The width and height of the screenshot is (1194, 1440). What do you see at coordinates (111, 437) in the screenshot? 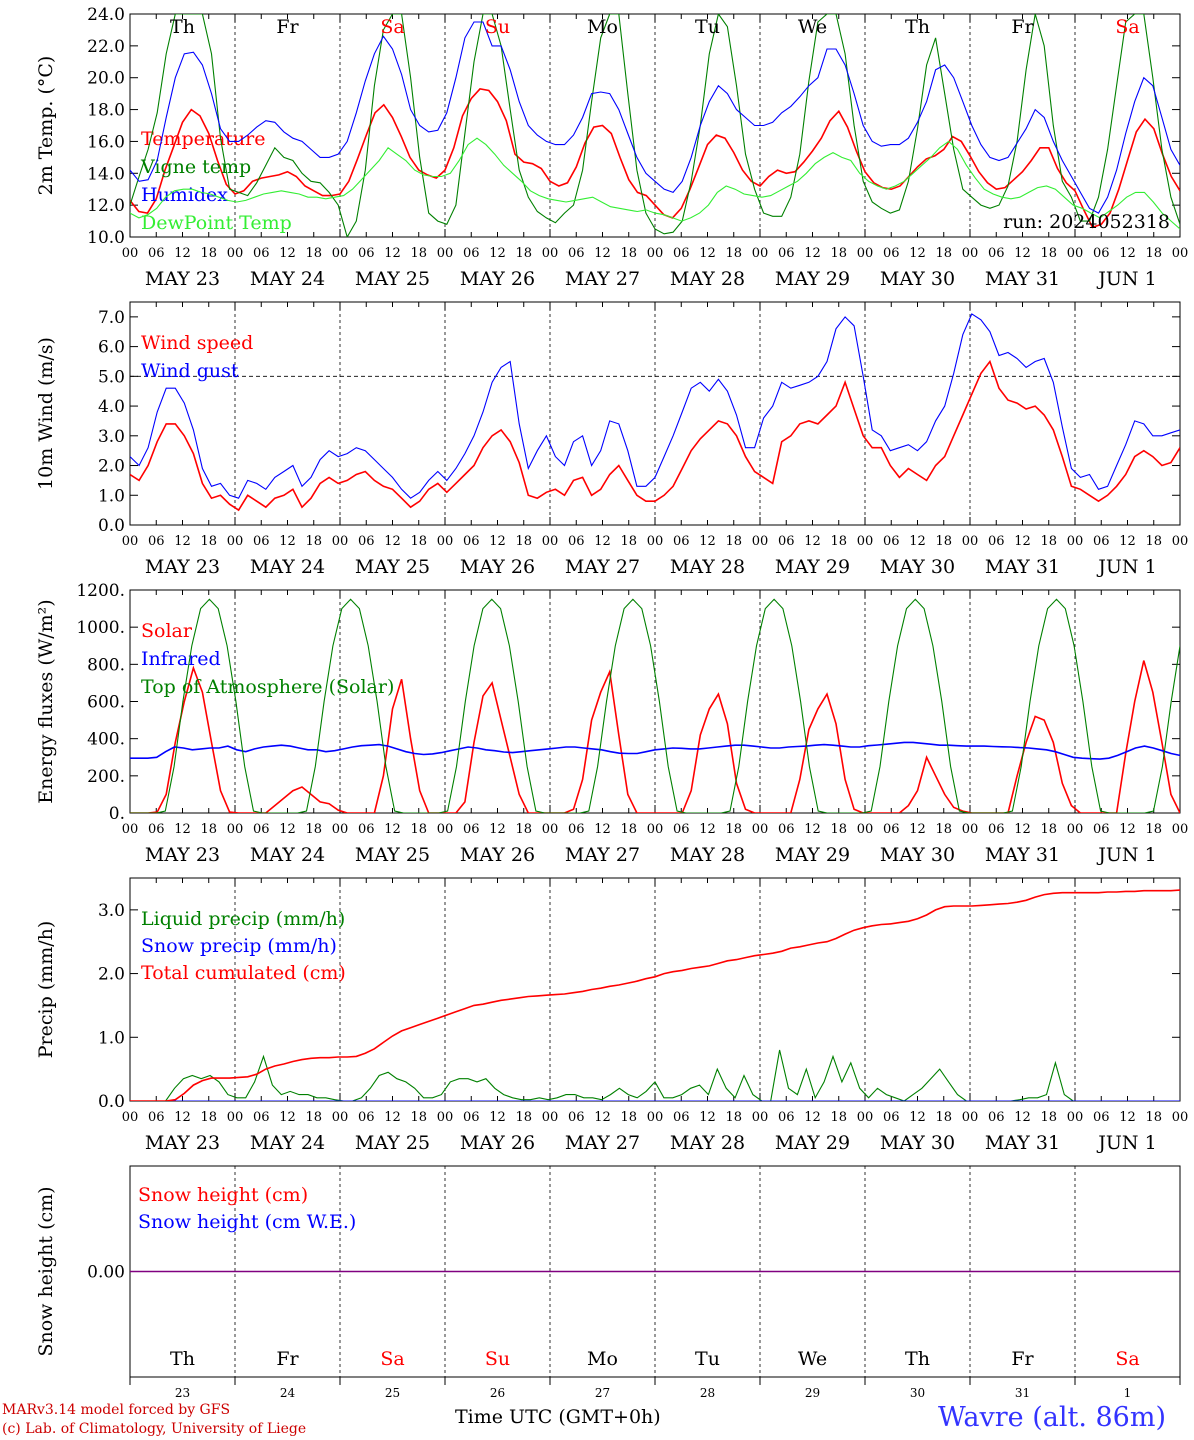
I see `y-tick-label: 3.0` at bounding box center [111, 437].